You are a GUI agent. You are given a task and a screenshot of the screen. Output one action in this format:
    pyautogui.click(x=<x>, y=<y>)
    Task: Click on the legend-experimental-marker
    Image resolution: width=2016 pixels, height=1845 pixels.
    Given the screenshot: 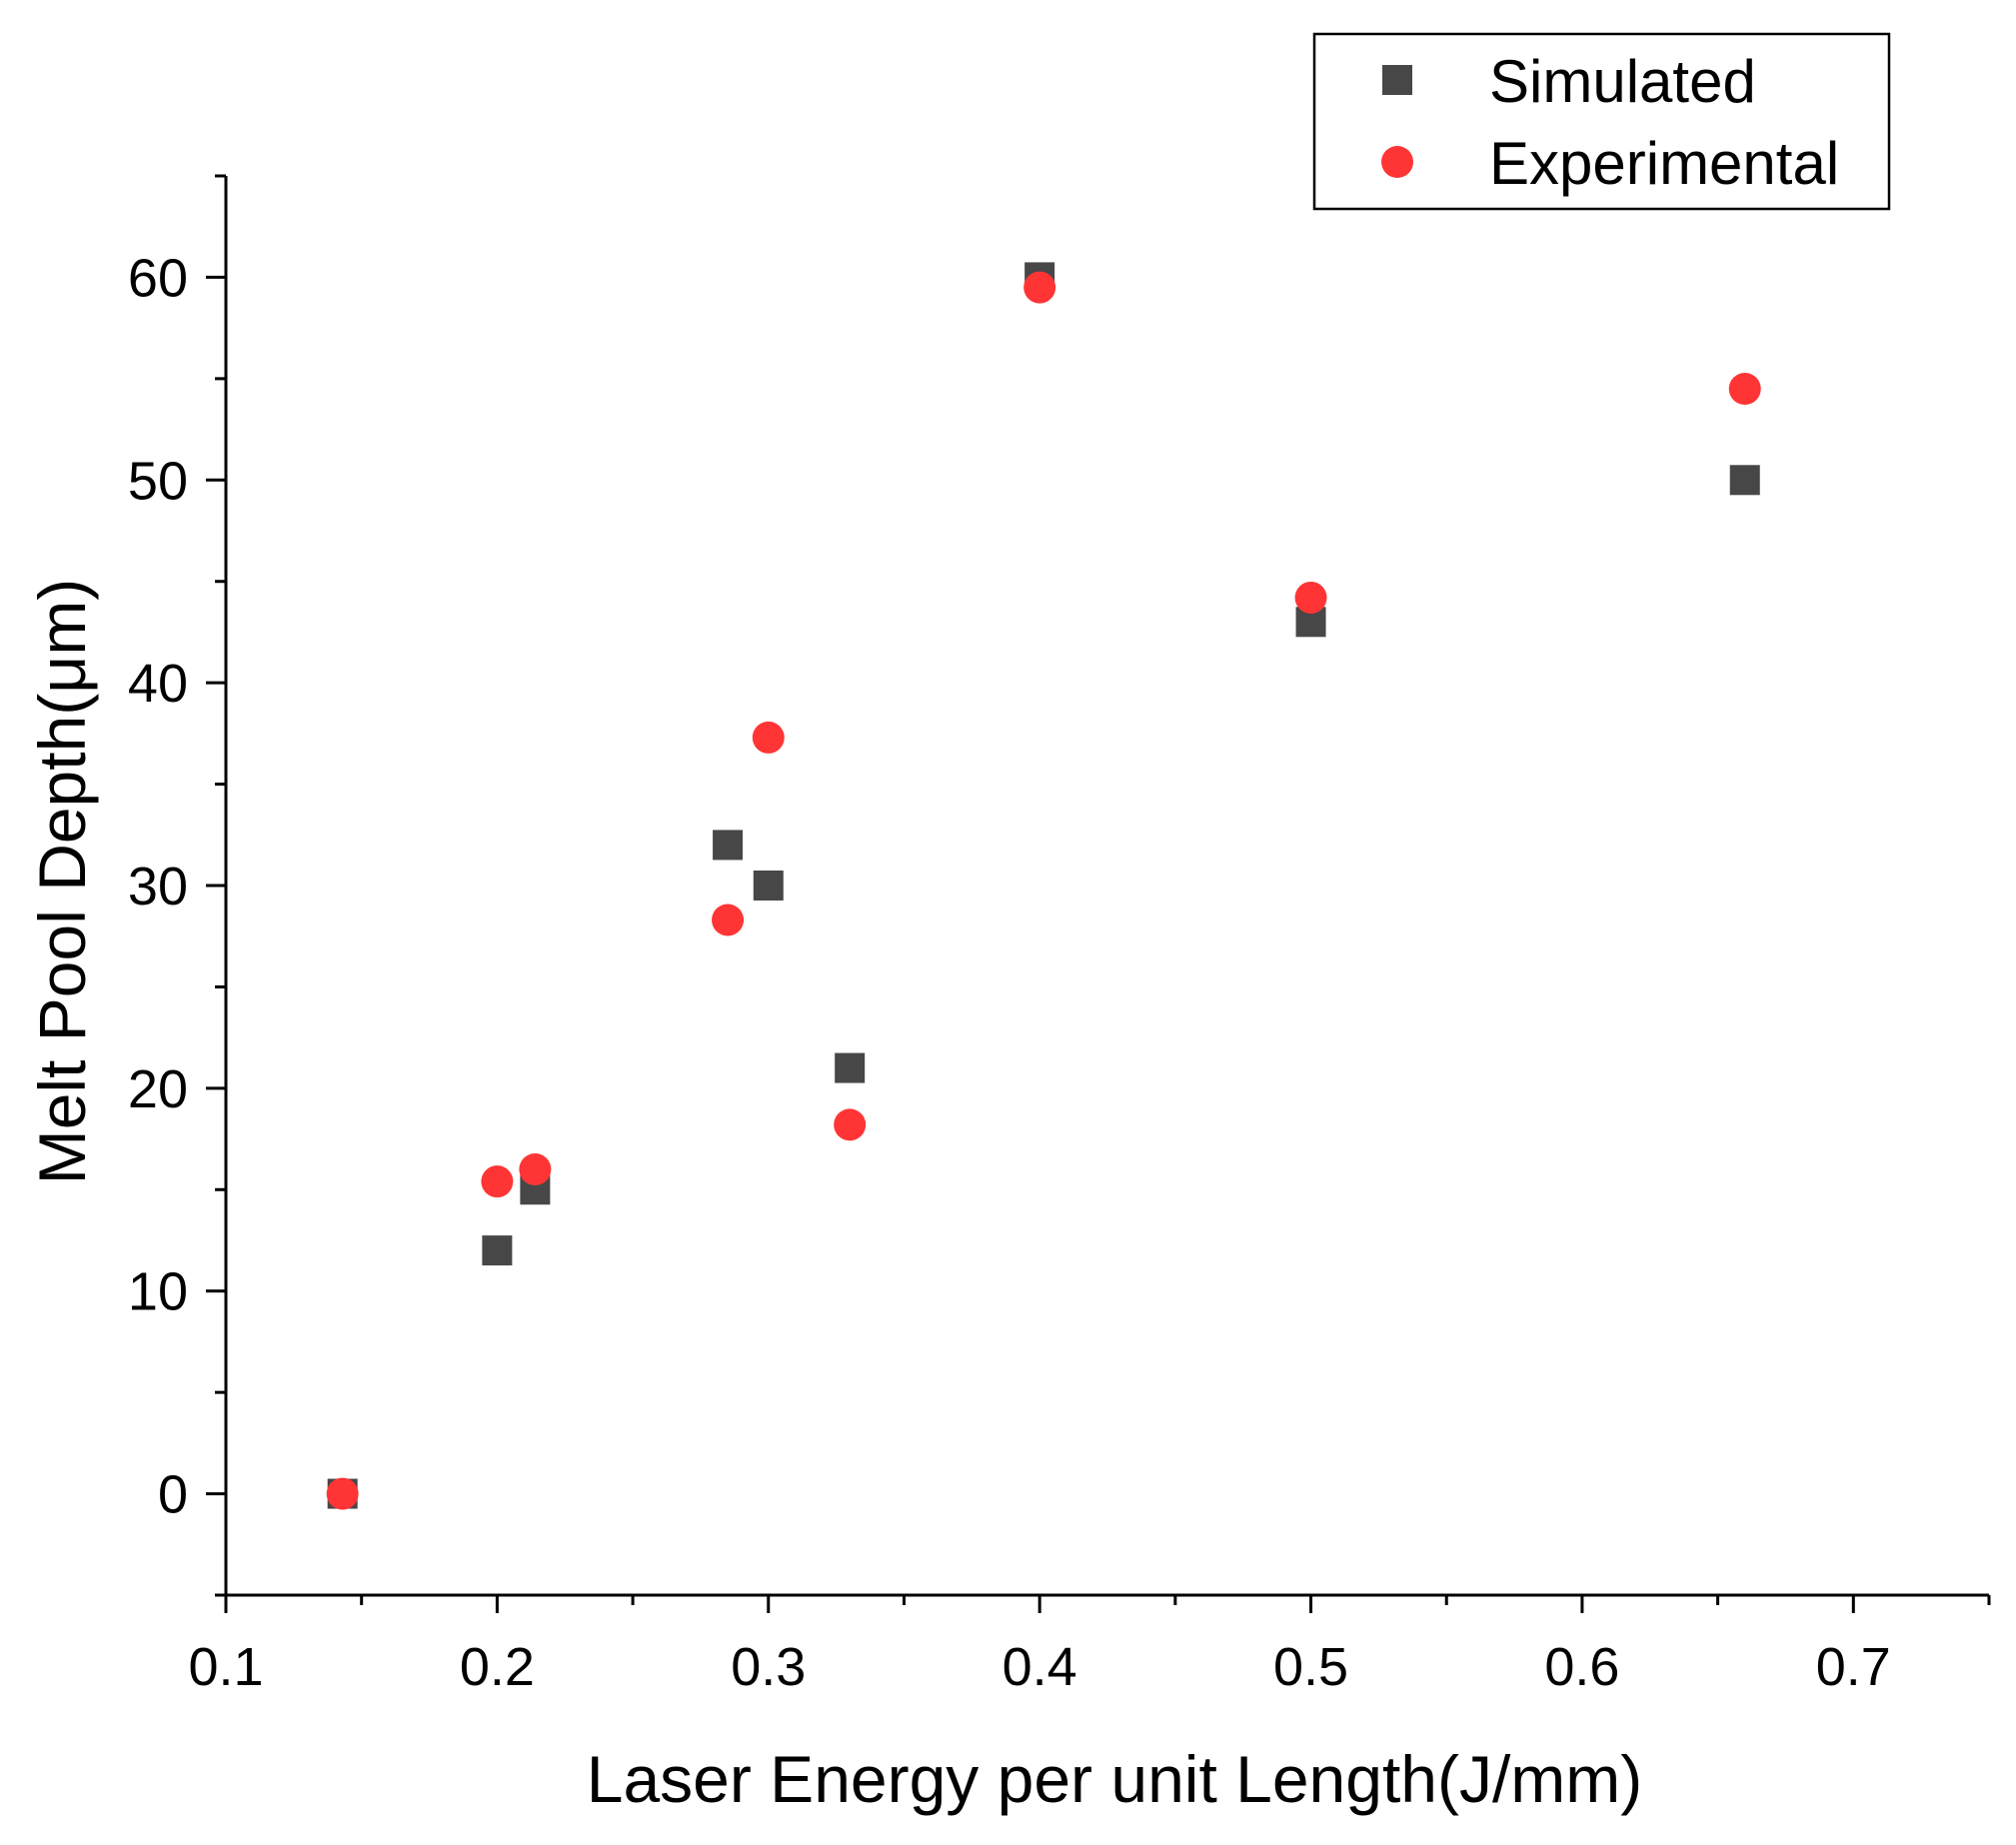 What is the action you would take?
    pyautogui.click(x=1397, y=162)
    